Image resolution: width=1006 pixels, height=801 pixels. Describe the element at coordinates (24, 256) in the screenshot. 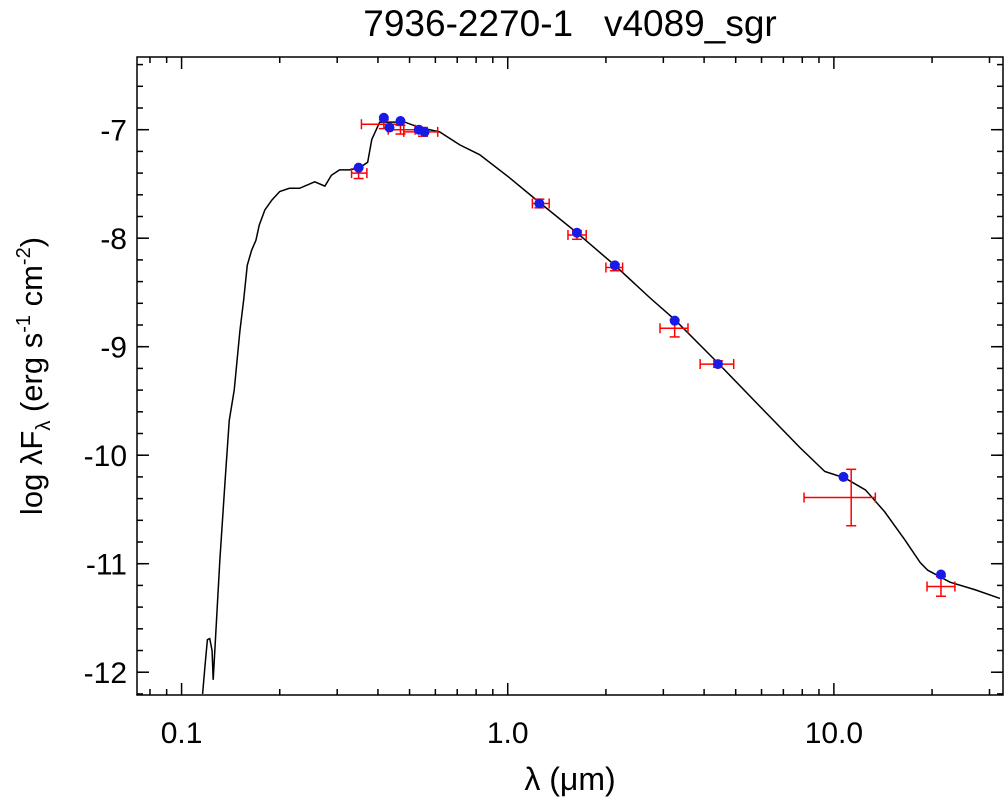

I see `y-label-sup: -2` at that location.